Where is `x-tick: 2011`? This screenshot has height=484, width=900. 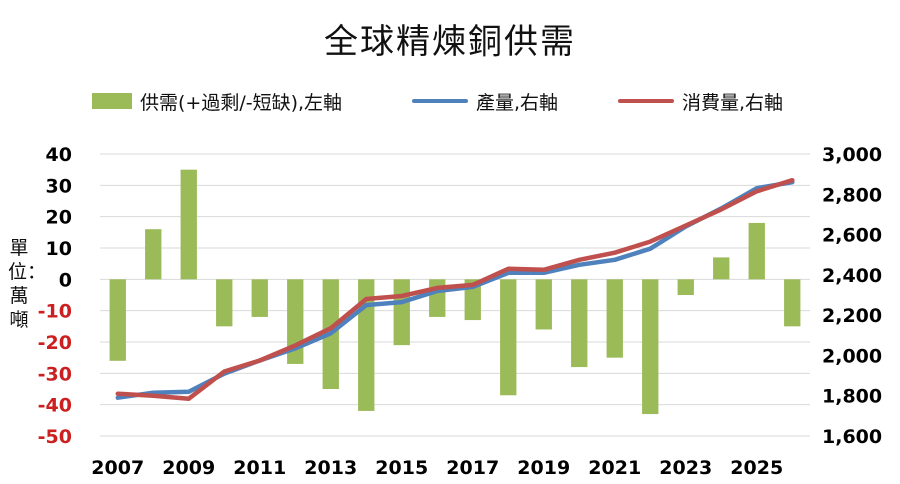 x-tick: 2011 is located at coordinates (259, 468).